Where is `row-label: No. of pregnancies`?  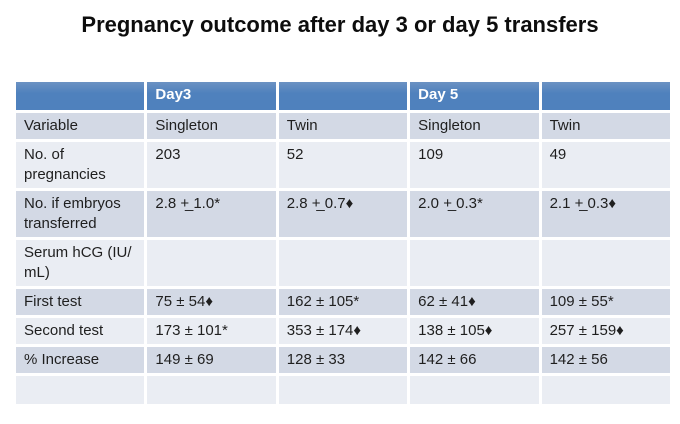 row-label: No. of pregnancies is located at coordinates (80, 165).